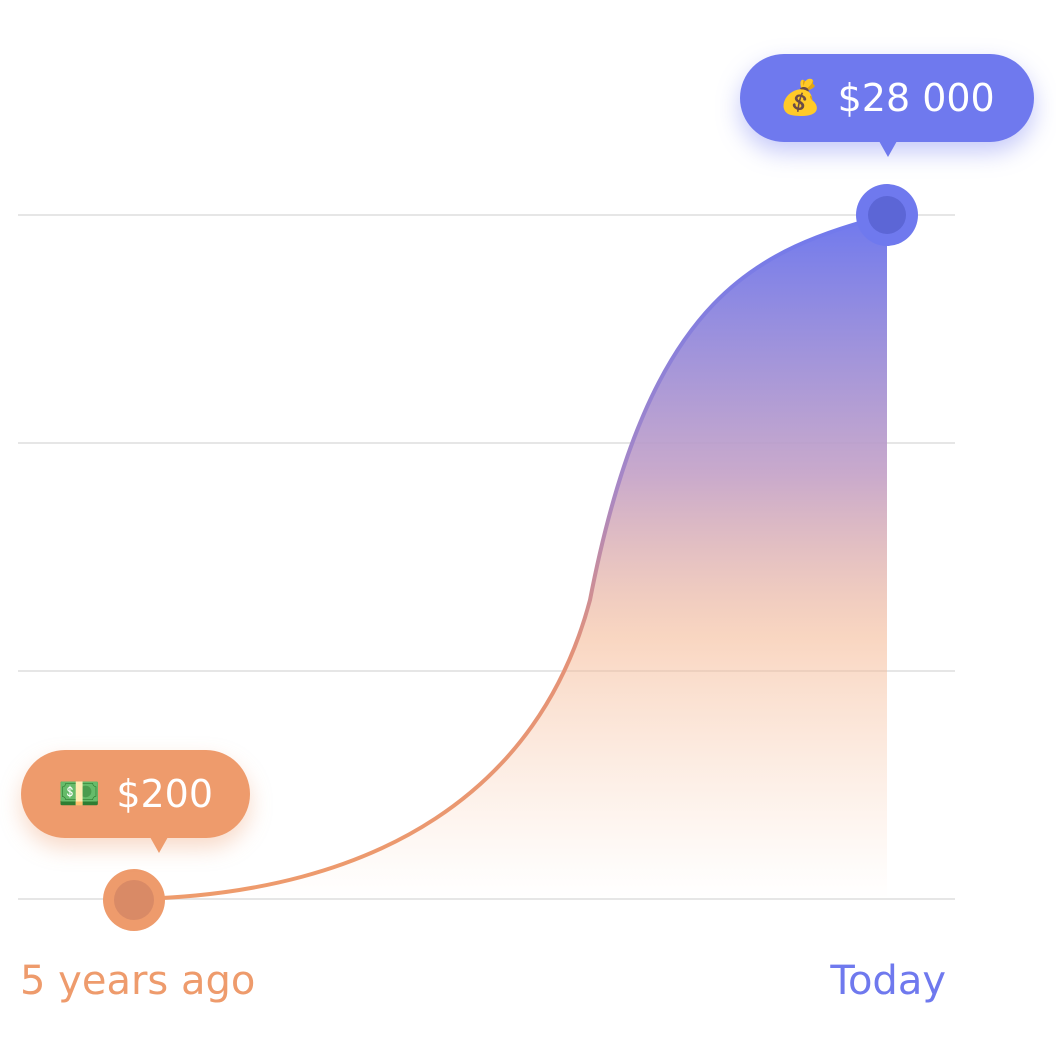 The width and height of the screenshot is (1056, 1056). I want to click on value-tooltip-start: 💵 $200, so click(135, 801).